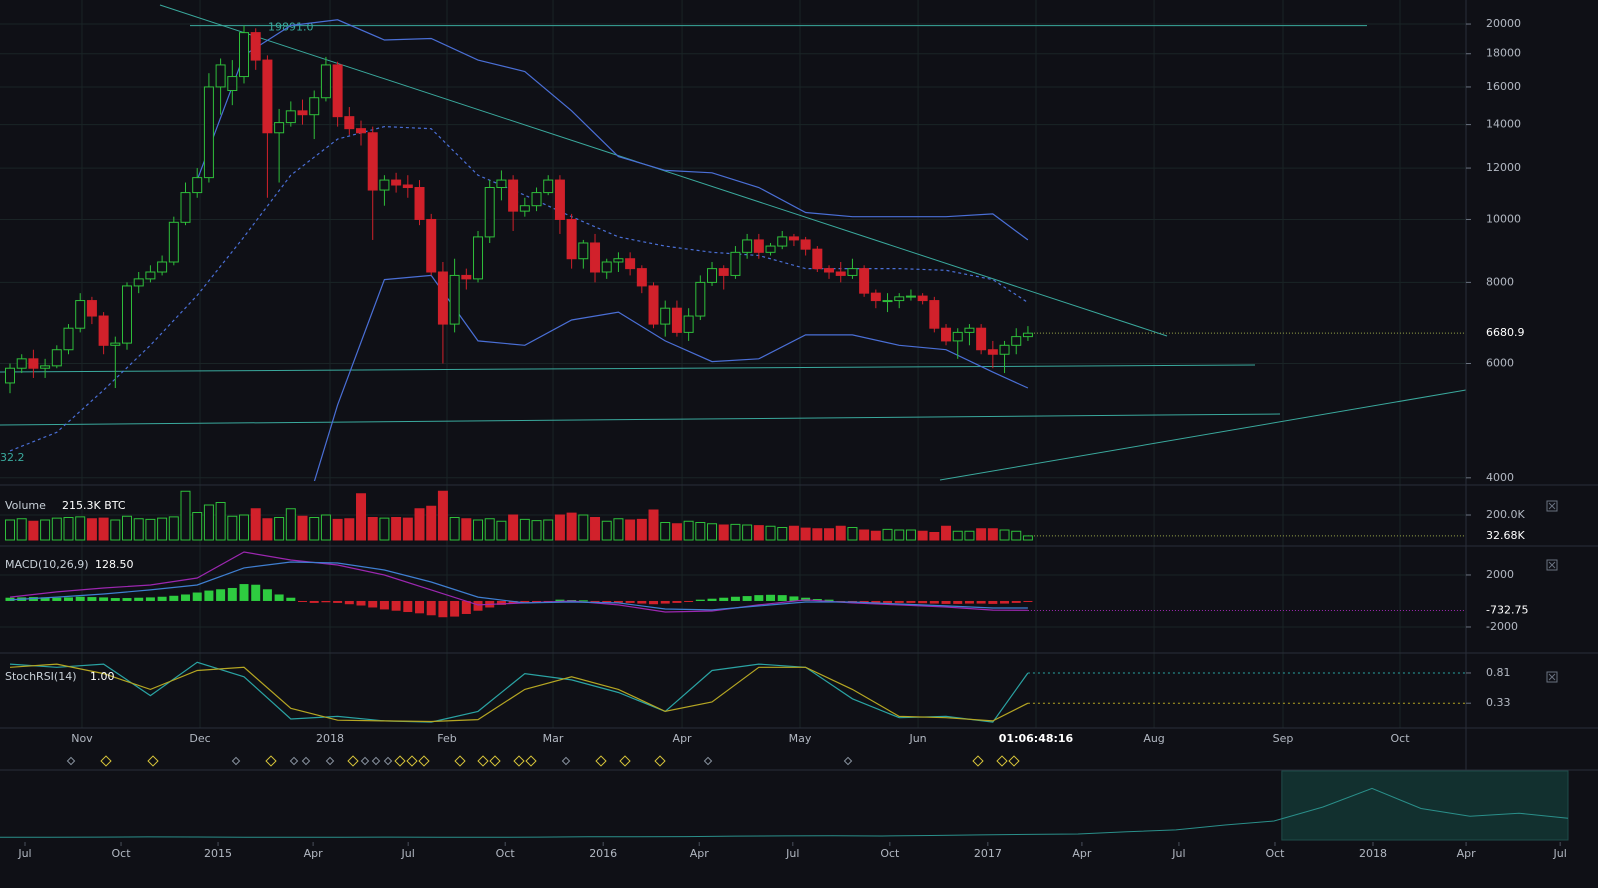 Image resolution: width=1598 pixels, height=888 pixels. Describe the element at coordinates (1467, 853) in the screenshot. I see `navigator-label: Apr` at that location.